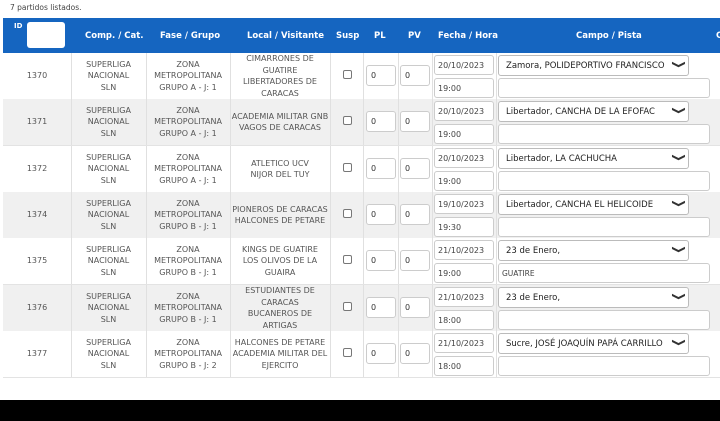  Describe the element at coordinates (464, 227) in the screenshot. I see `time-input: 19:30` at that location.